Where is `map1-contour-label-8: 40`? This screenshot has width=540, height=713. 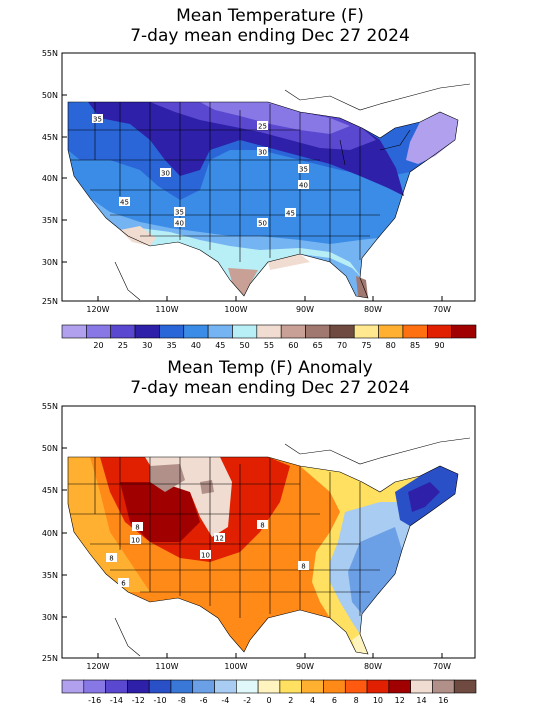
map1-contour-label-8: 40 is located at coordinates (179, 224).